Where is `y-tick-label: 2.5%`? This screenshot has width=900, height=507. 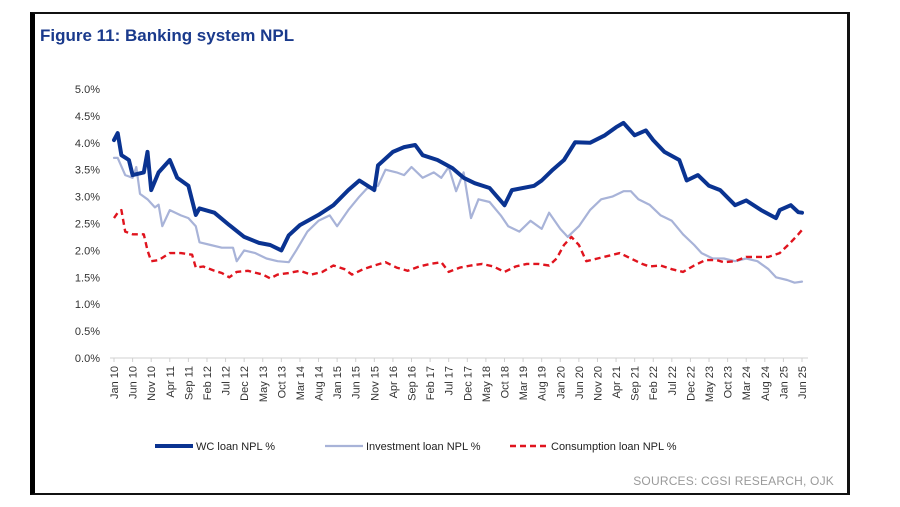 y-tick-label: 2.5% is located at coordinates (87, 225).